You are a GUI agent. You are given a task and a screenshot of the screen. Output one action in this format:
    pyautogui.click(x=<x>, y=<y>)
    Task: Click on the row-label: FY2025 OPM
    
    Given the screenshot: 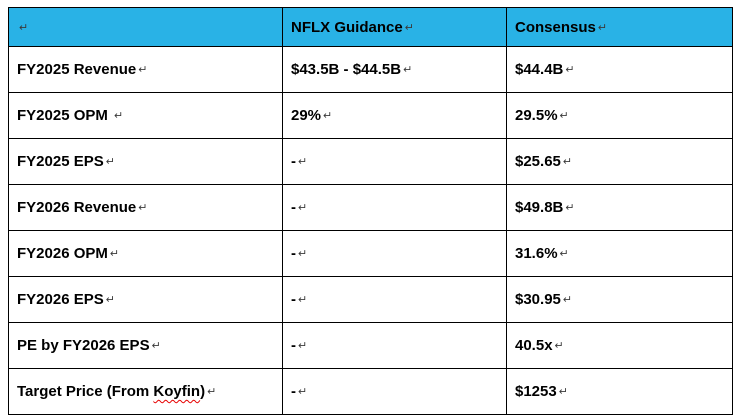 What is the action you would take?
    pyautogui.click(x=65, y=115)
    